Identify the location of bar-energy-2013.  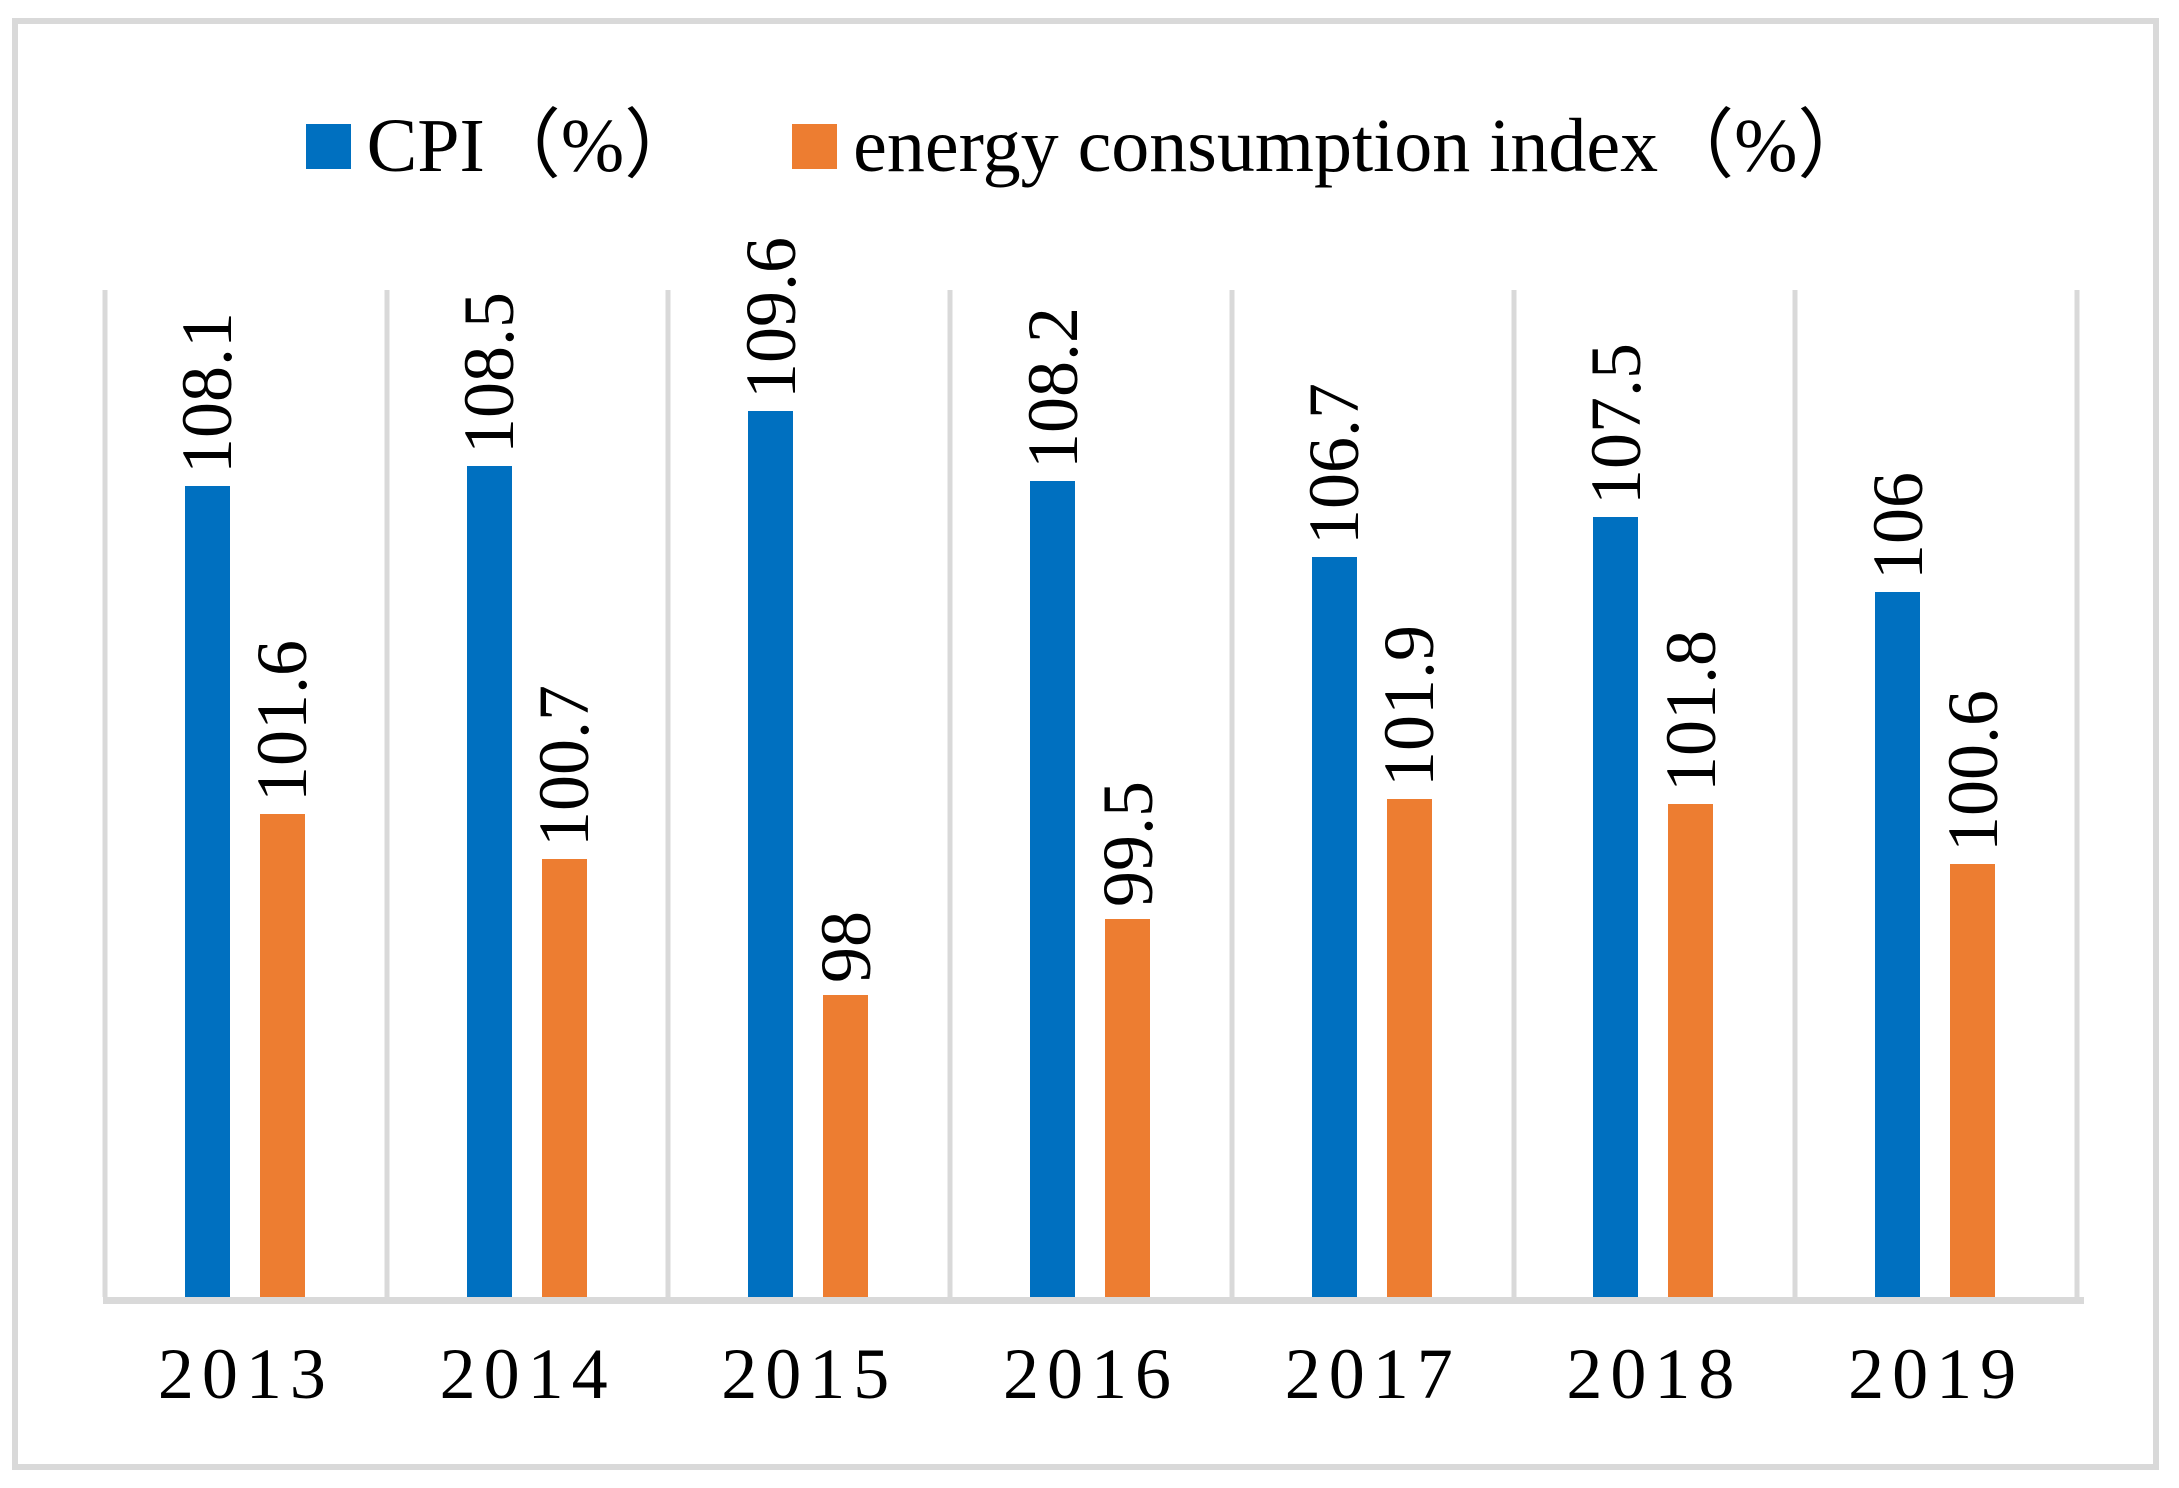
(282, 1055).